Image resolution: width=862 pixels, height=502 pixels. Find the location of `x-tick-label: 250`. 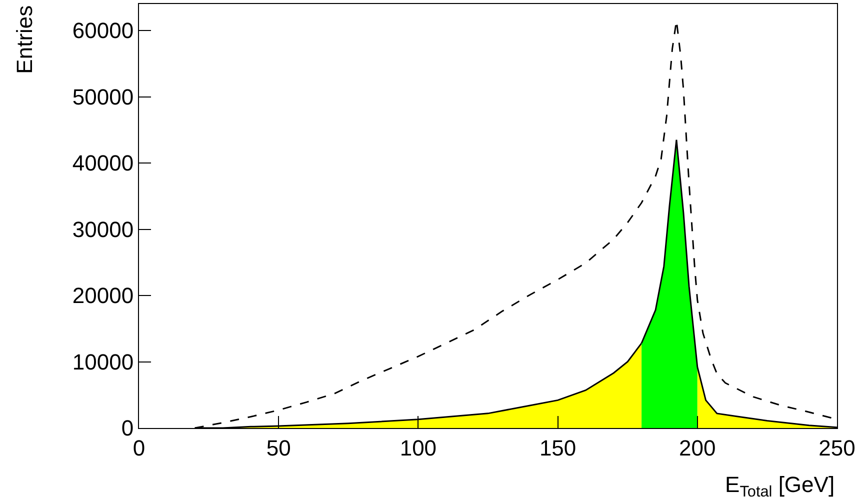

x-tick-label: 250 is located at coordinates (837, 447).